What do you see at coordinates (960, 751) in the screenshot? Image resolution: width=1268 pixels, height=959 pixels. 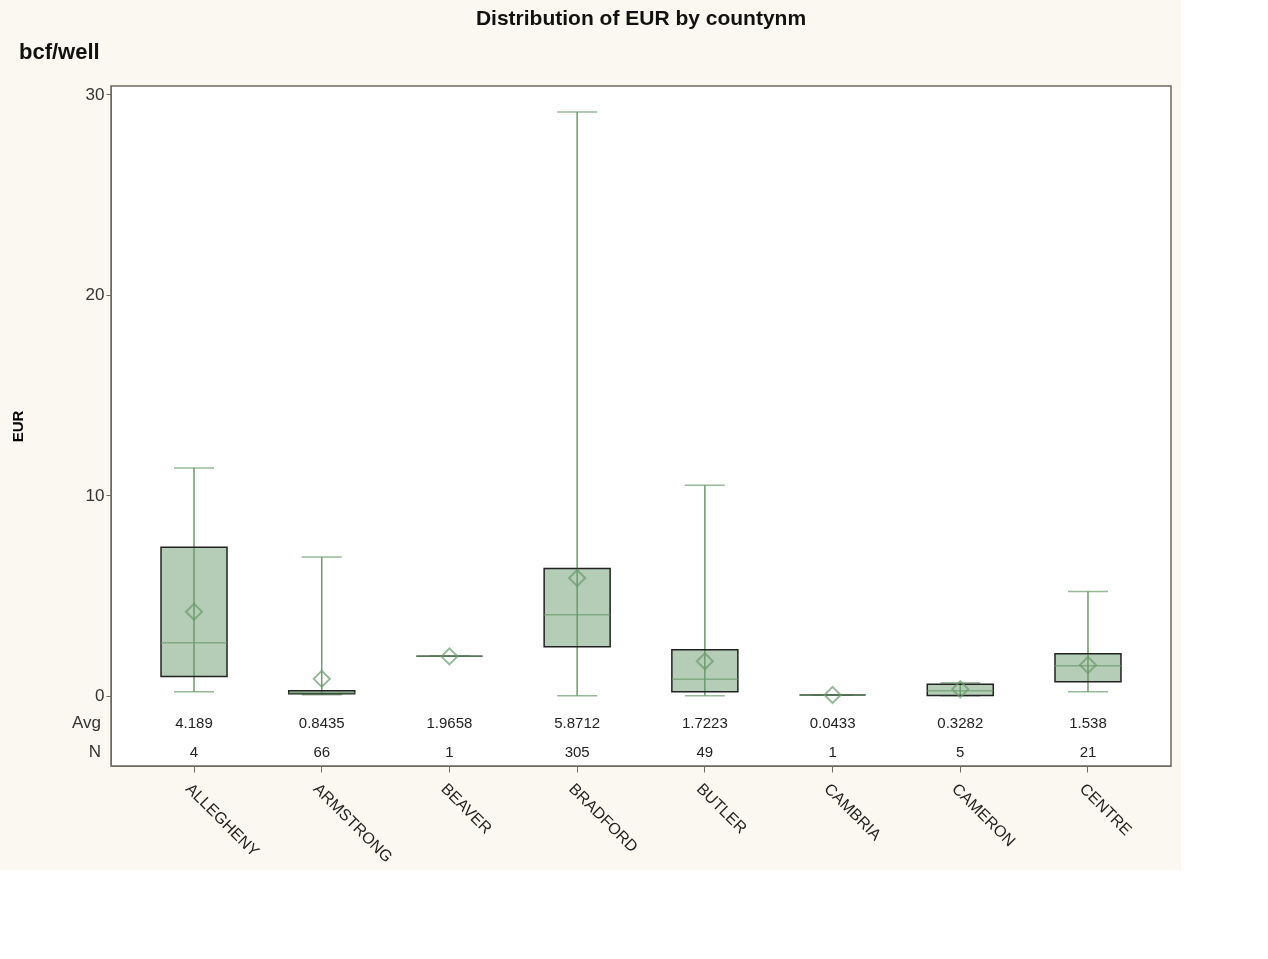 I see `annotation: 5` at bounding box center [960, 751].